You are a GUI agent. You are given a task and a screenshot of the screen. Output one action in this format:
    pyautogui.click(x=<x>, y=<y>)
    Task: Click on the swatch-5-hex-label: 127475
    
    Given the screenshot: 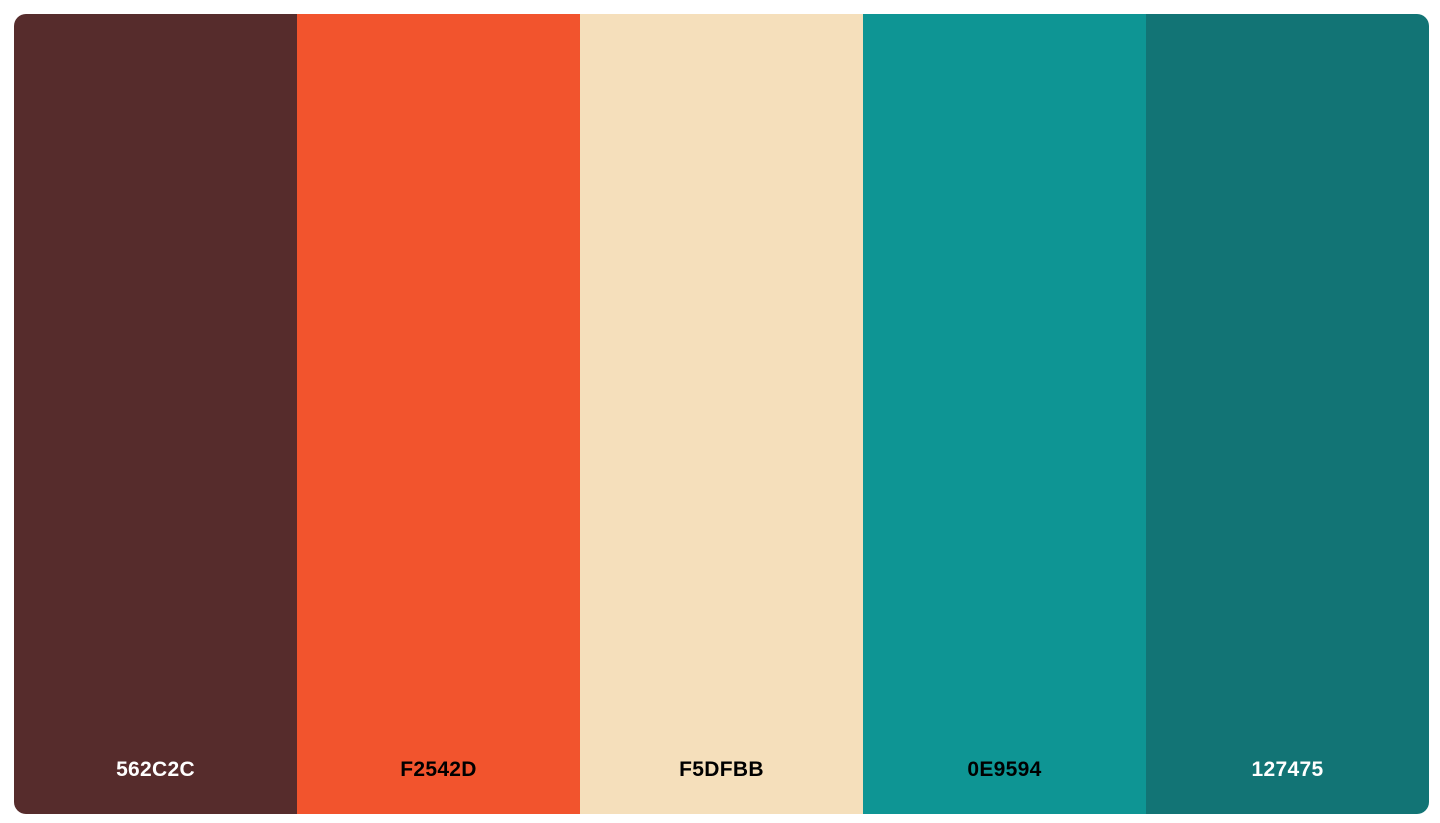 What is the action you would take?
    pyautogui.click(x=1287, y=769)
    